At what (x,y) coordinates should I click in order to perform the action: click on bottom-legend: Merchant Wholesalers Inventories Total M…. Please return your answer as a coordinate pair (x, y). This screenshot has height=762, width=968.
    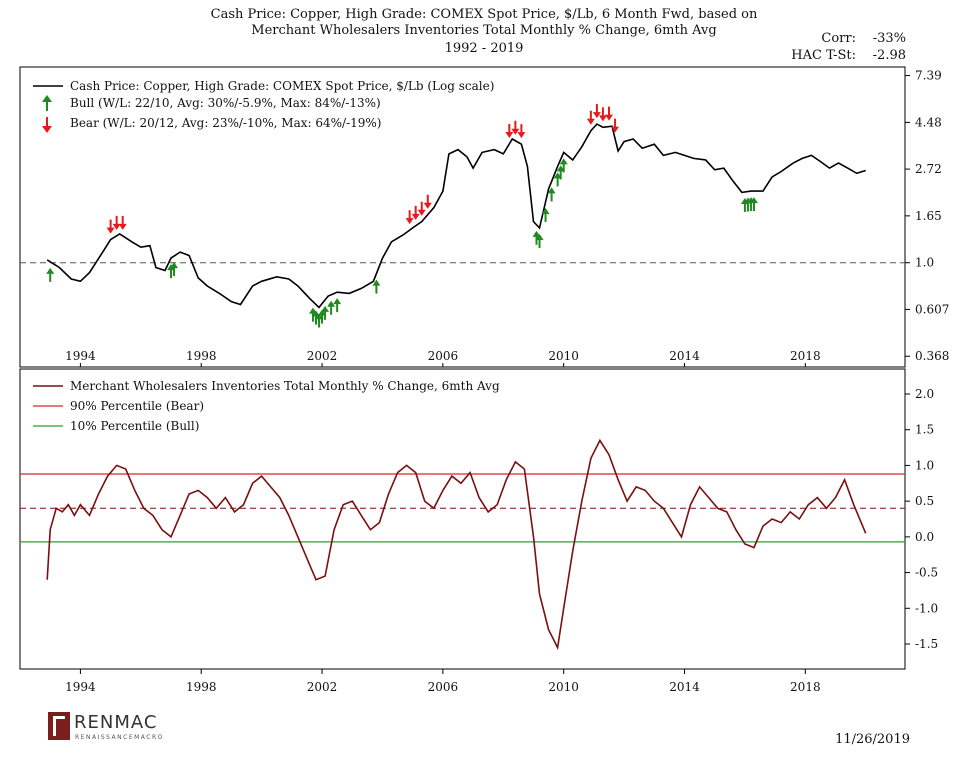
    Looking at the image, I should click on (266, 406).